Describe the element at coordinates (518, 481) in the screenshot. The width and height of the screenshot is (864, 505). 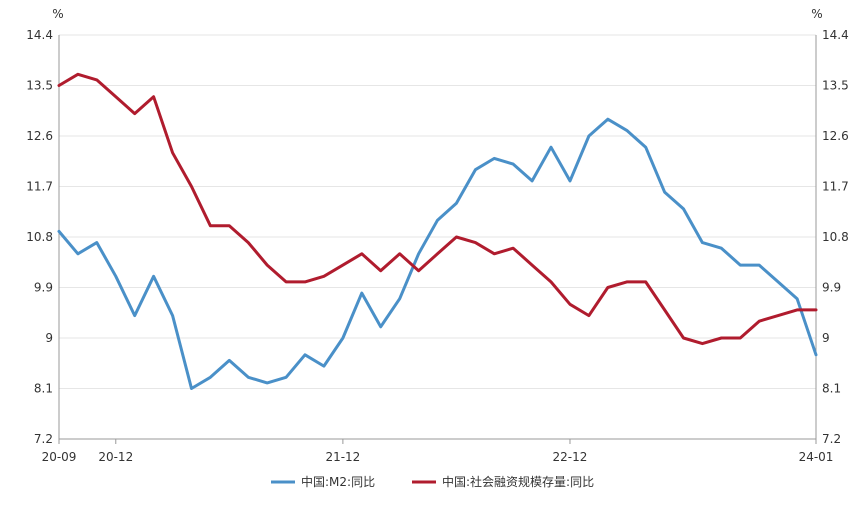
I see `legend-label: 中国:社会融资规模存量:同比` at that location.